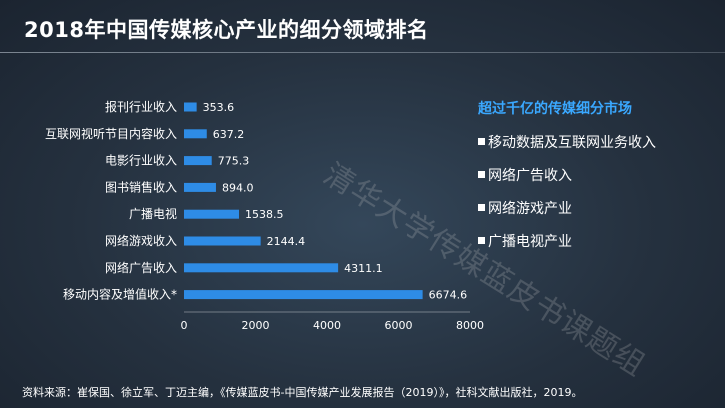 This screenshot has height=408, width=725. I want to click on side-item: 网络广告收入, so click(567, 175).